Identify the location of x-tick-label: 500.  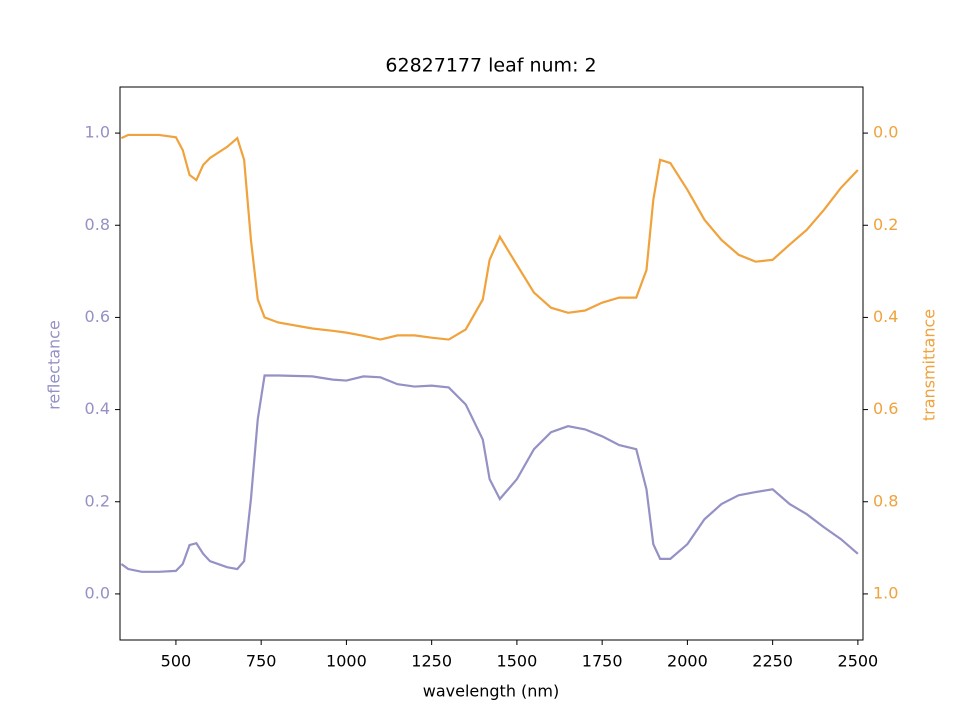
(176, 661).